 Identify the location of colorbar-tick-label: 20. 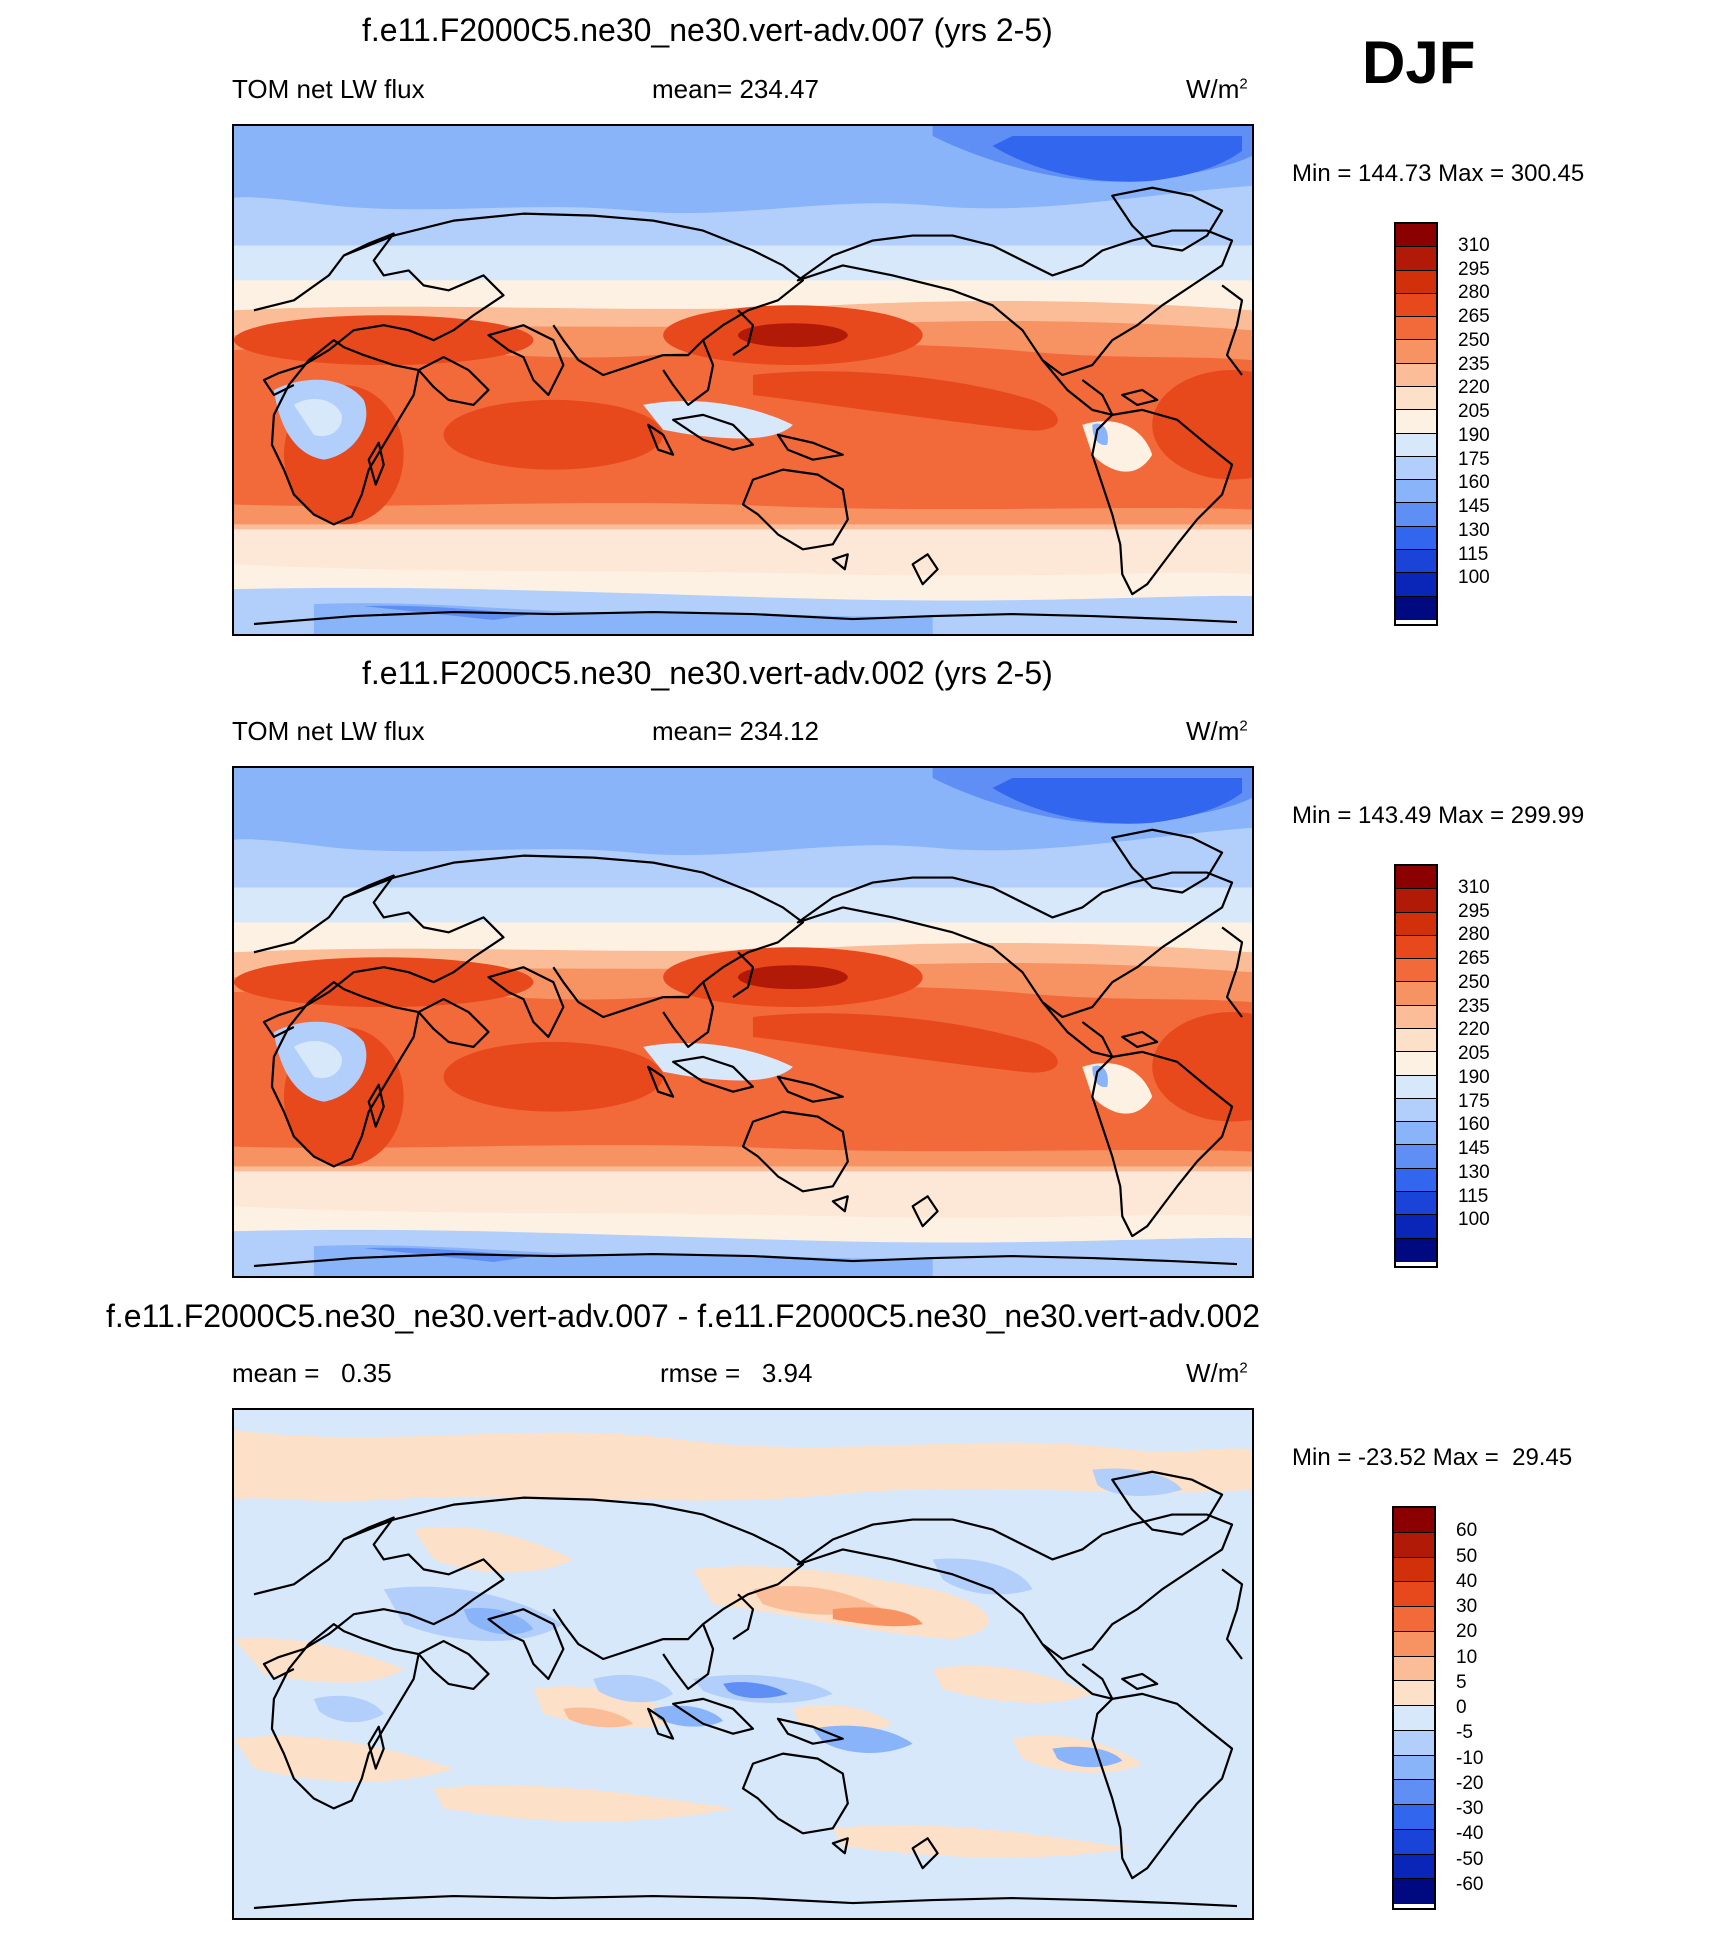
(1467, 1632).